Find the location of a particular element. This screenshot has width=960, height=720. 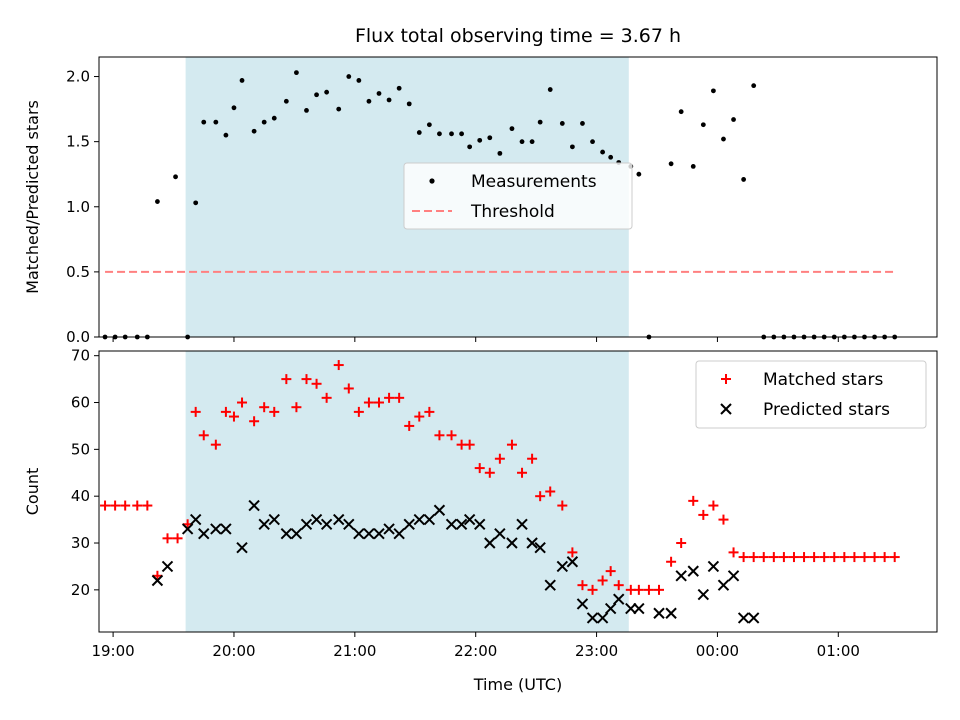

y-tick-label: 1.0 is located at coordinates (78, 207).